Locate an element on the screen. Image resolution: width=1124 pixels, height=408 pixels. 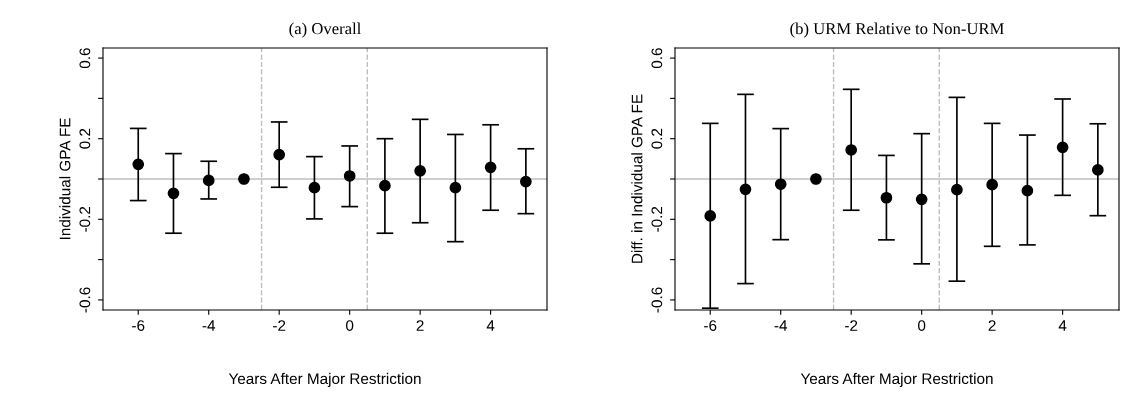
y-axis-title: Individual GPA FE is located at coordinates (65, 179).